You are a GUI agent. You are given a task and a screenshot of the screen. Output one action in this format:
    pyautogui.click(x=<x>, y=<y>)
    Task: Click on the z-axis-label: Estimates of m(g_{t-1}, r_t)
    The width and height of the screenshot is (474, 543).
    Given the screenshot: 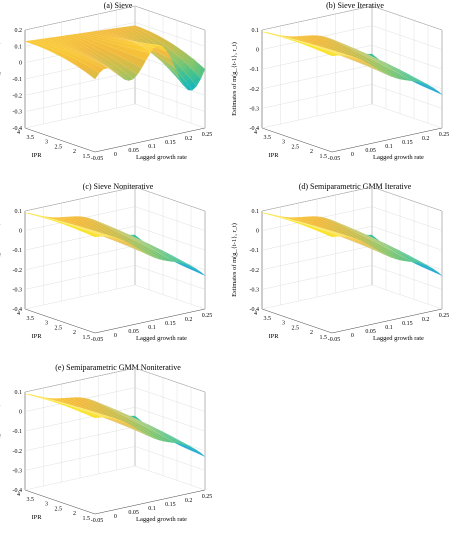 What is the action you would take?
    pyautogui.click(x=234, y=260)
    